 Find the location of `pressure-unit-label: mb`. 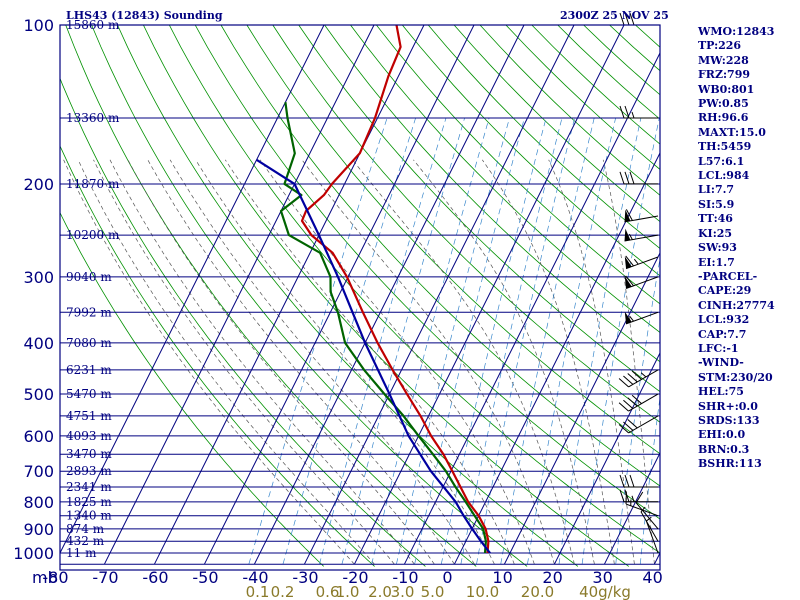

pressure-unit-label: mb is located at coordinates (45, 577).